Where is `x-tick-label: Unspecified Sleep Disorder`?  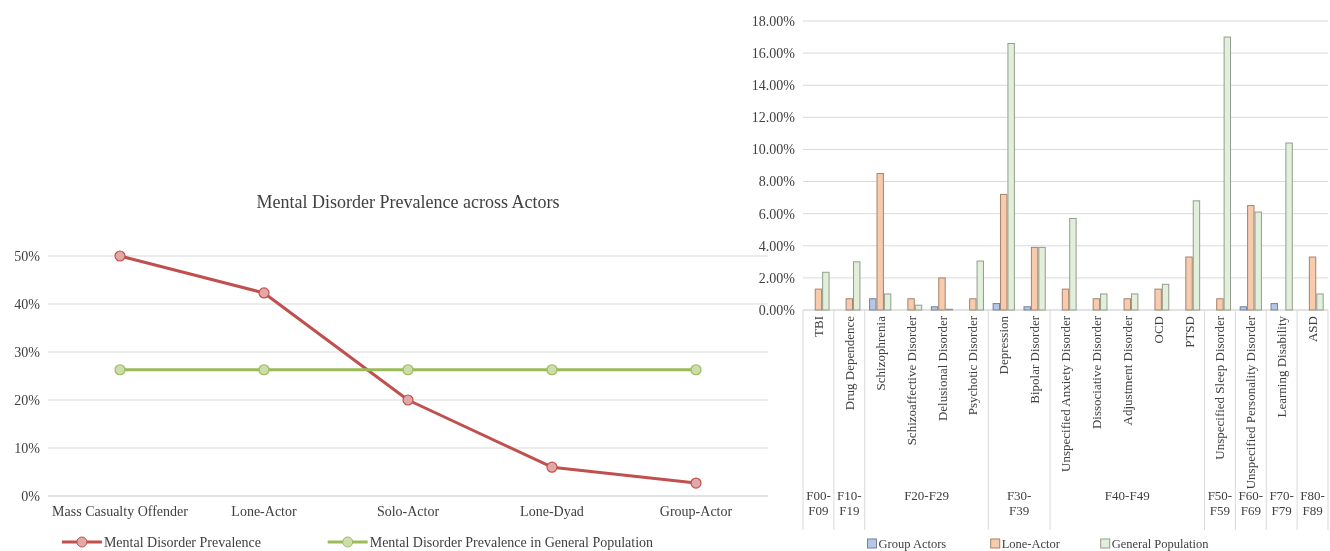
x-tick-label: Unspecified Sleep Disorder is located at coordinates (1220, 387).